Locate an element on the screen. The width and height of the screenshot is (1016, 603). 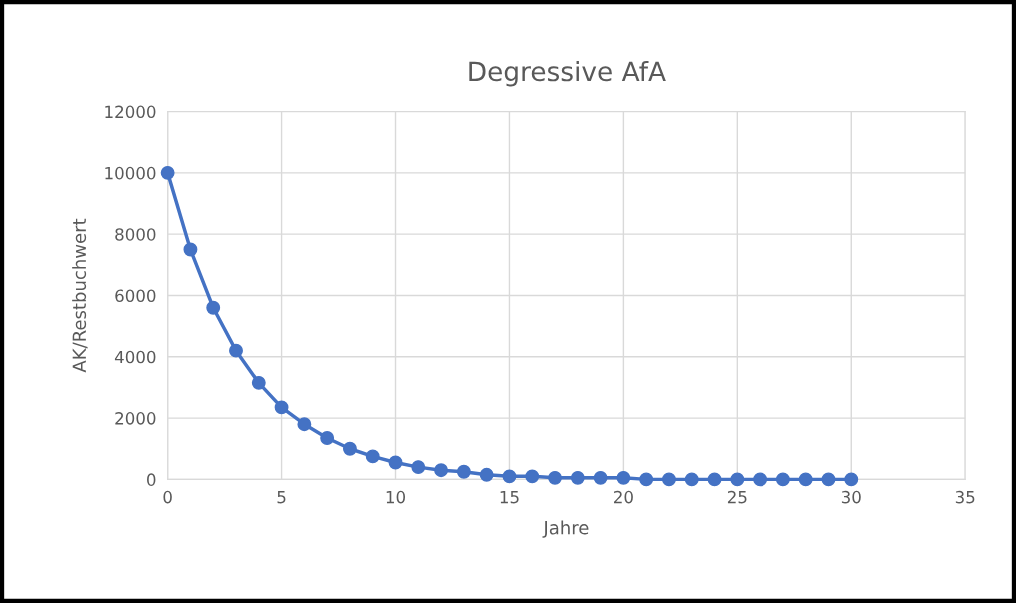
y-tick-label: 4000 is located at coordinates (135, 357).